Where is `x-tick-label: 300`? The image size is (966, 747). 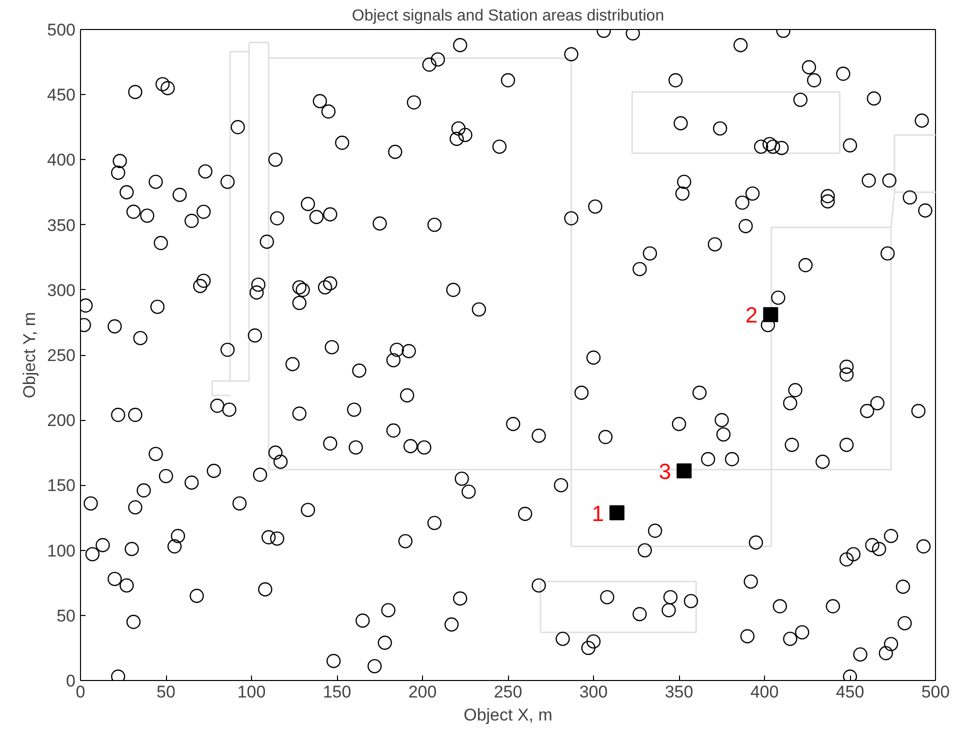 x-tick-label: 300 is located at coordinates (593, 692).